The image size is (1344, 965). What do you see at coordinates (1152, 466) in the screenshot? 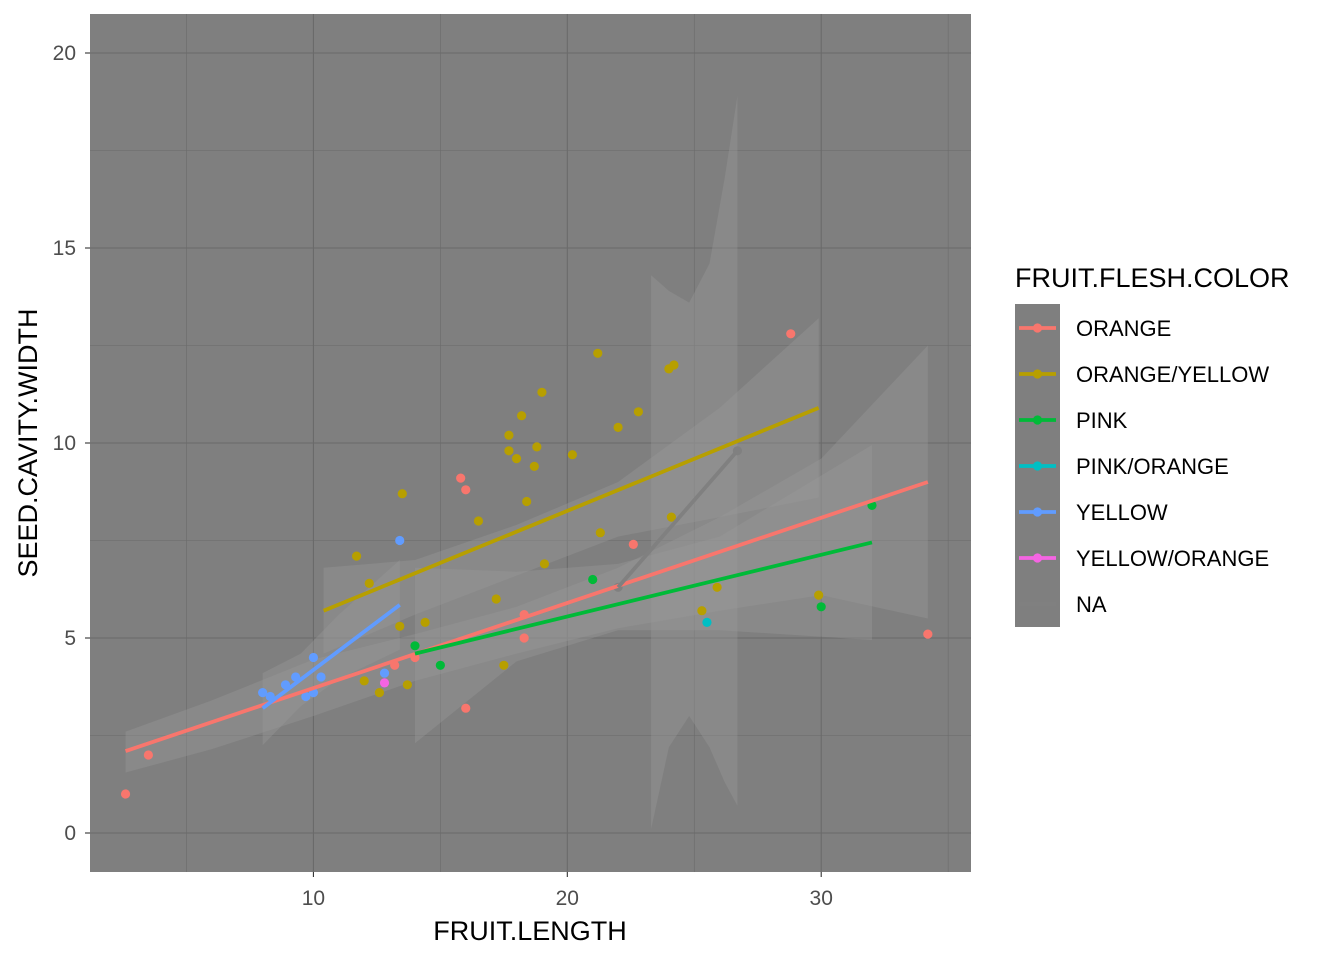
I see `legend-item-label: PINK/ORANGE` at bounding box center [1152, 466].